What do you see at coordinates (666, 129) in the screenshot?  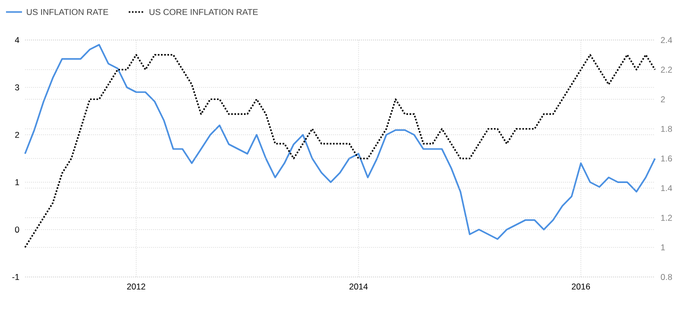 I see `y2-tick-label: 1.8` at bounding box center [666, 129].